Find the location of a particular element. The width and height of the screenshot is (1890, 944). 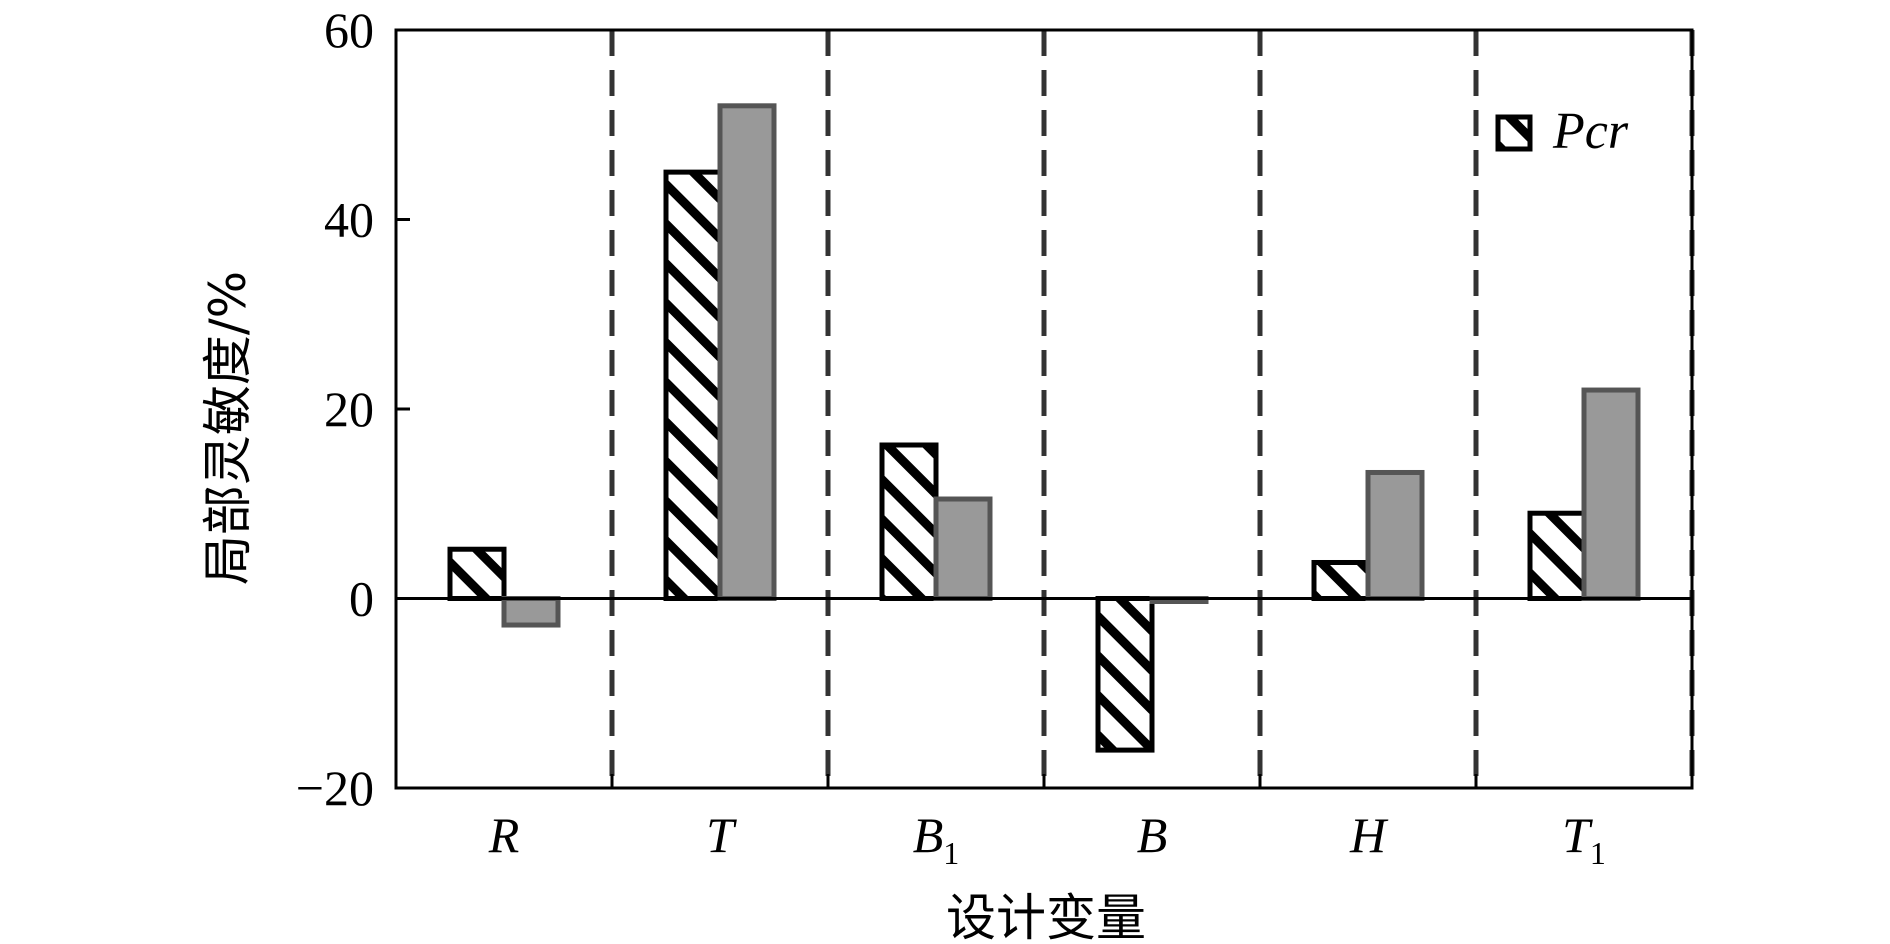

bar-series2-h is located at coordinates (1395, 535).